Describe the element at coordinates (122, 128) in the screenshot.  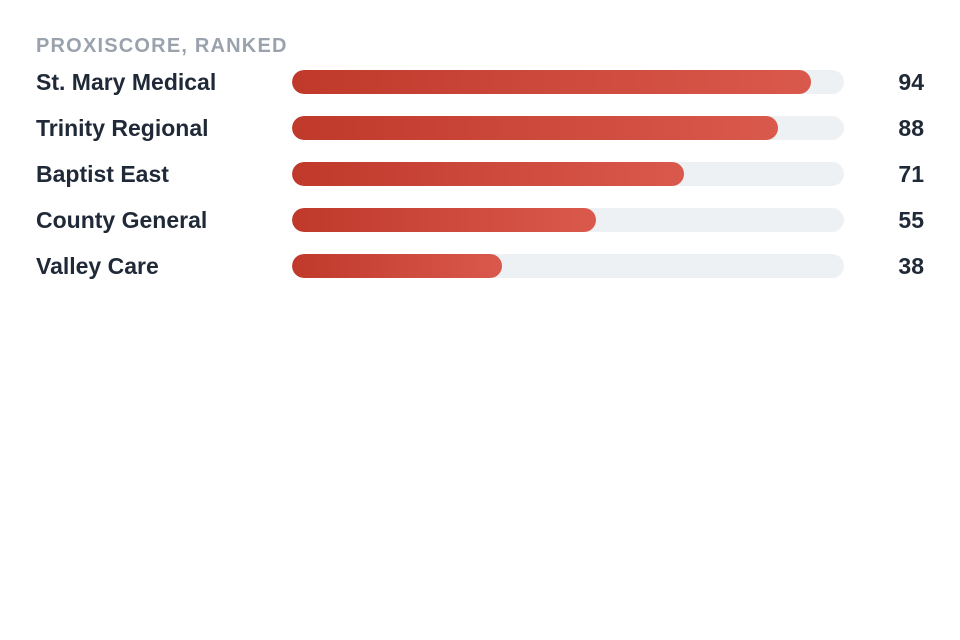
I see `category-label: Trinity Regional` at that location.